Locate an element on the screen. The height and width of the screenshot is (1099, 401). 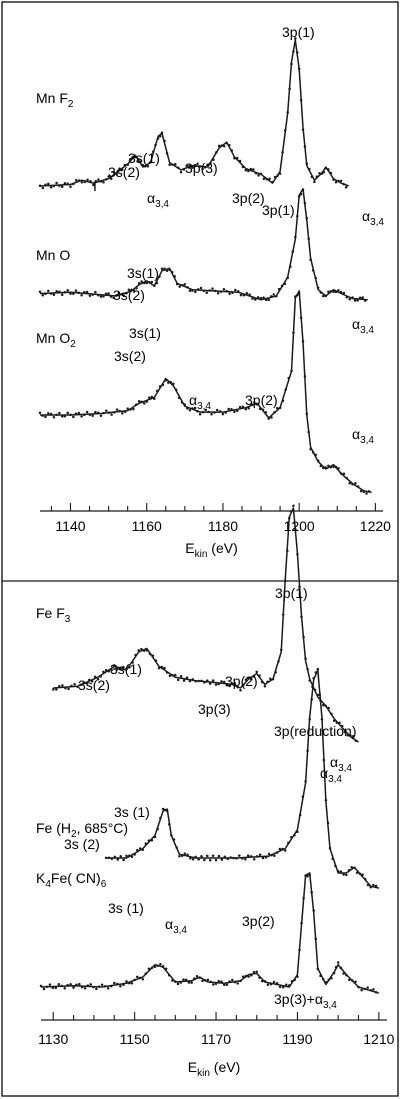
series-points is located at coordinates (208, 933).